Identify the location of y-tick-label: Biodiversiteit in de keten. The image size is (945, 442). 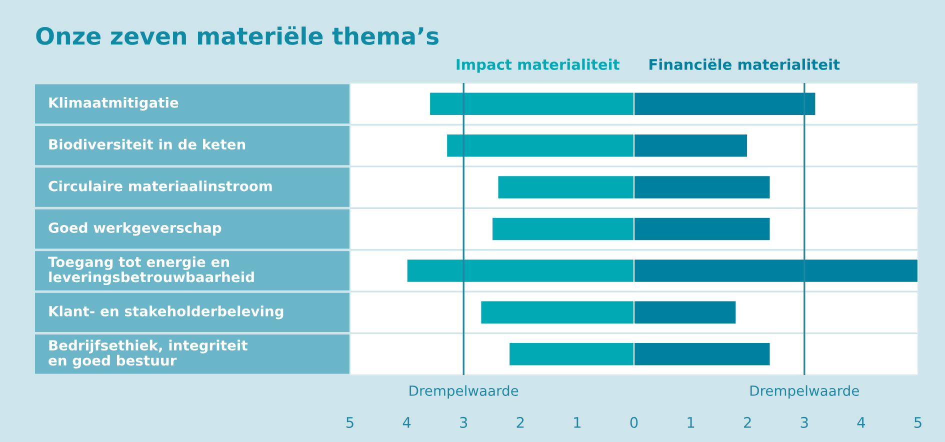
(147, 144).